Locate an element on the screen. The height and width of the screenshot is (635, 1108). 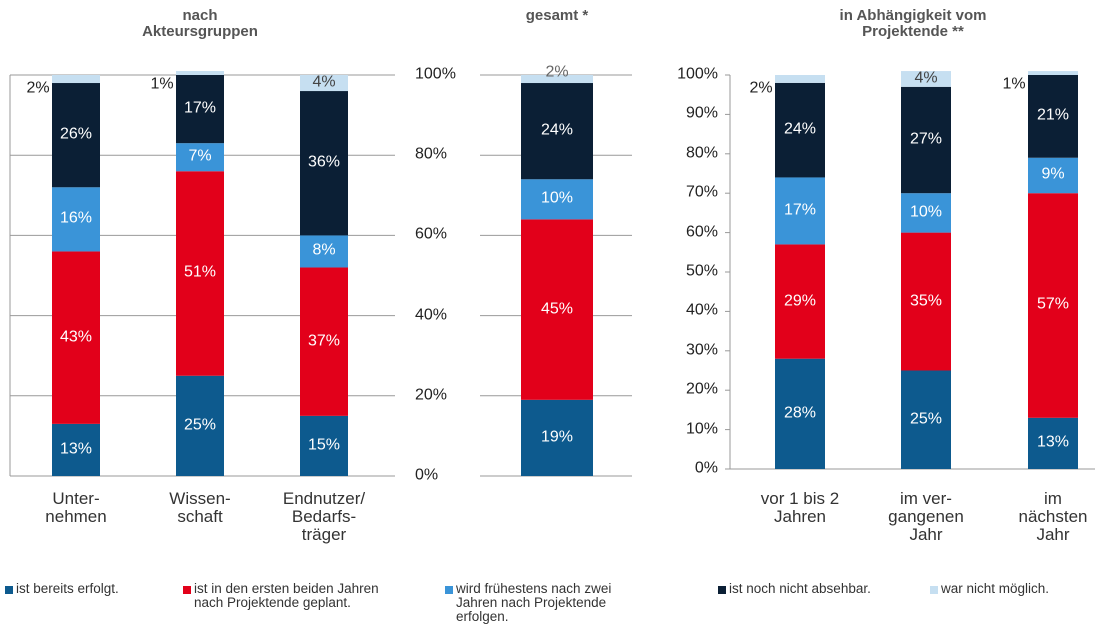
value-label: 37% is located at coordinates (324, 341).